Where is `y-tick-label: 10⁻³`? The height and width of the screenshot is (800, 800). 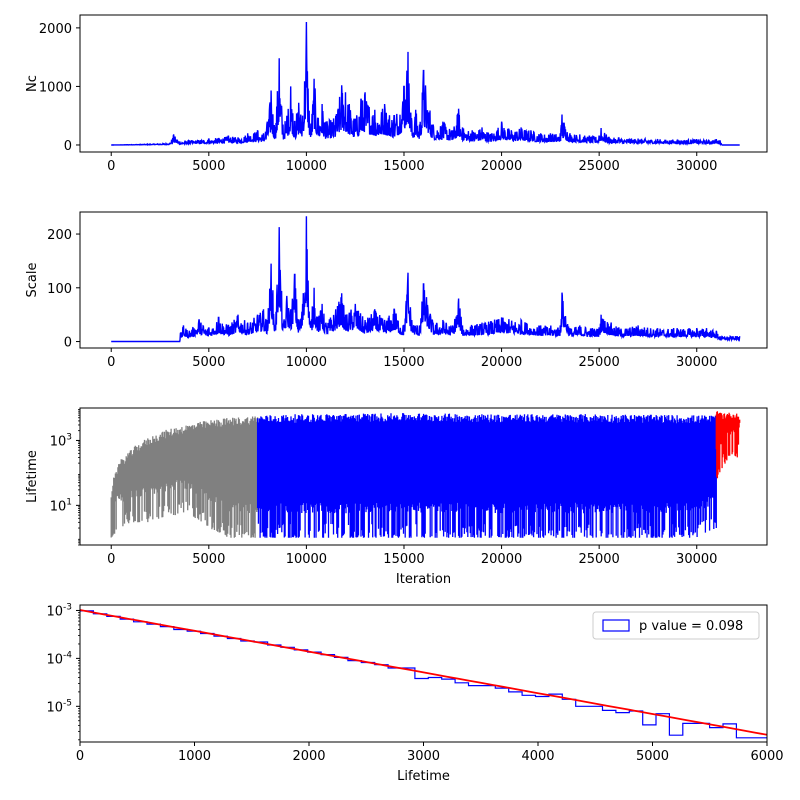
y-tick-label: 10⁻³ is located at coordinates (59, 610).